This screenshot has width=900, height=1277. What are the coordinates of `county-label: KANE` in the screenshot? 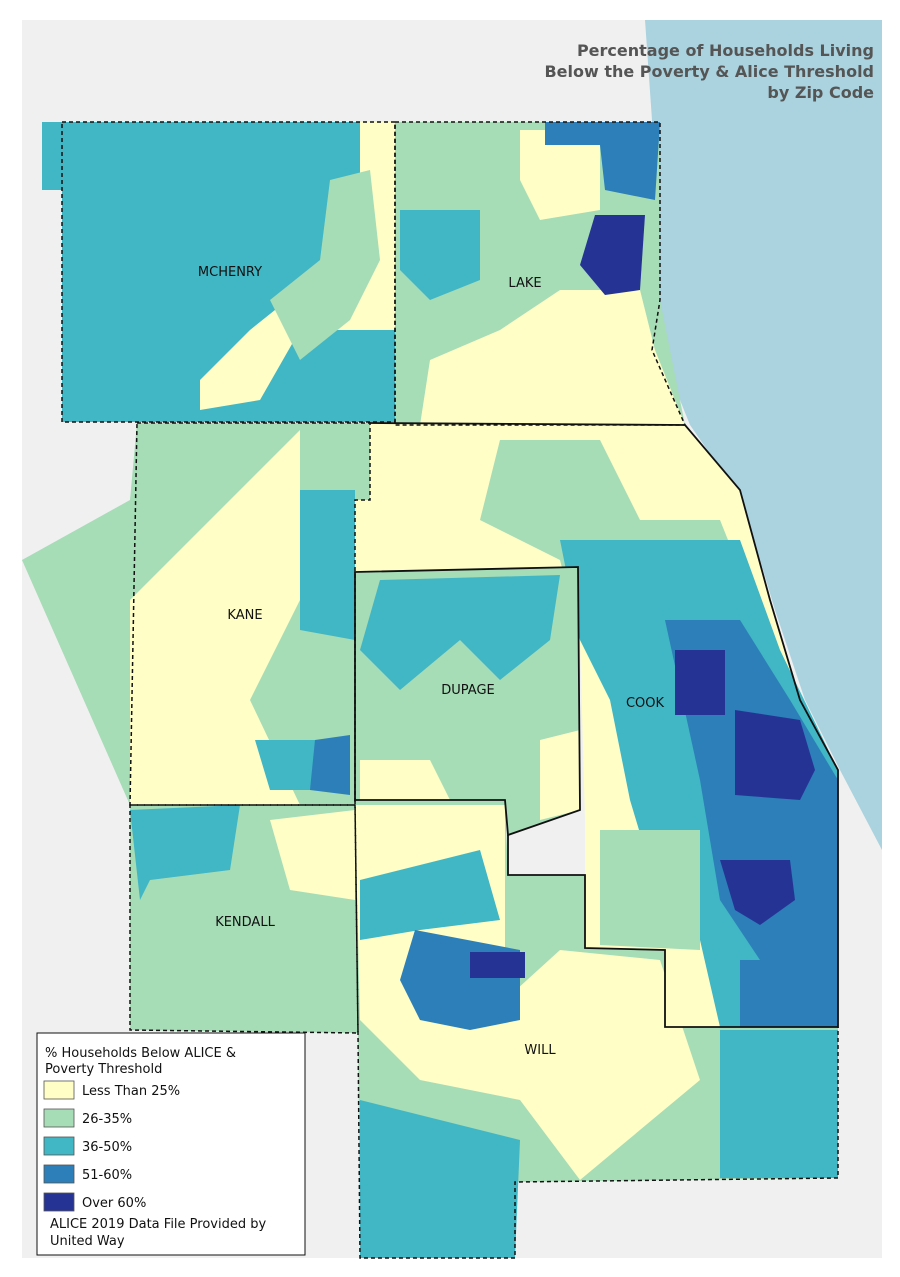 It's located at (244, 615).